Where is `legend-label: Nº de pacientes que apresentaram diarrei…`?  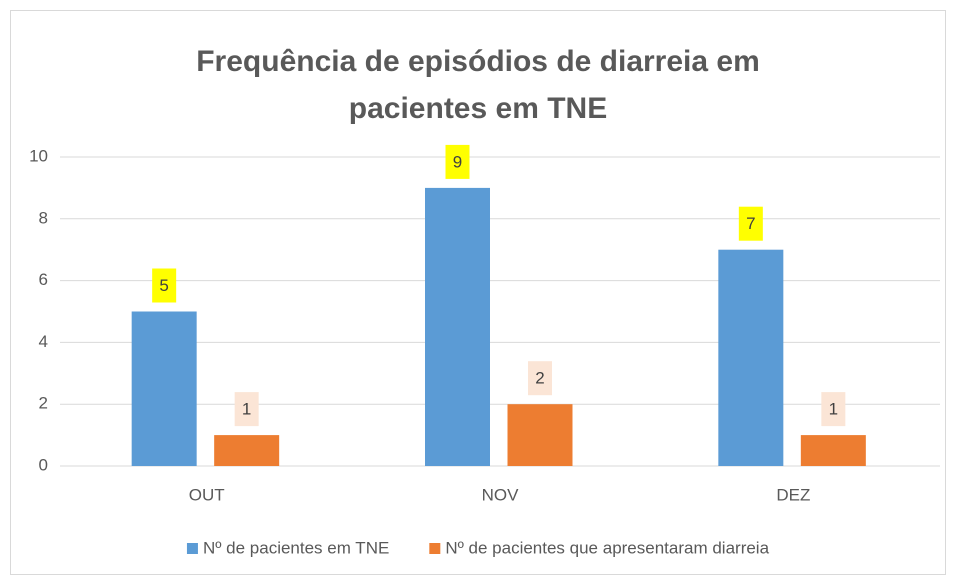 legend-label: Nº de pacientes que apresentaram diarrei… is located at coordinates (607, 547).